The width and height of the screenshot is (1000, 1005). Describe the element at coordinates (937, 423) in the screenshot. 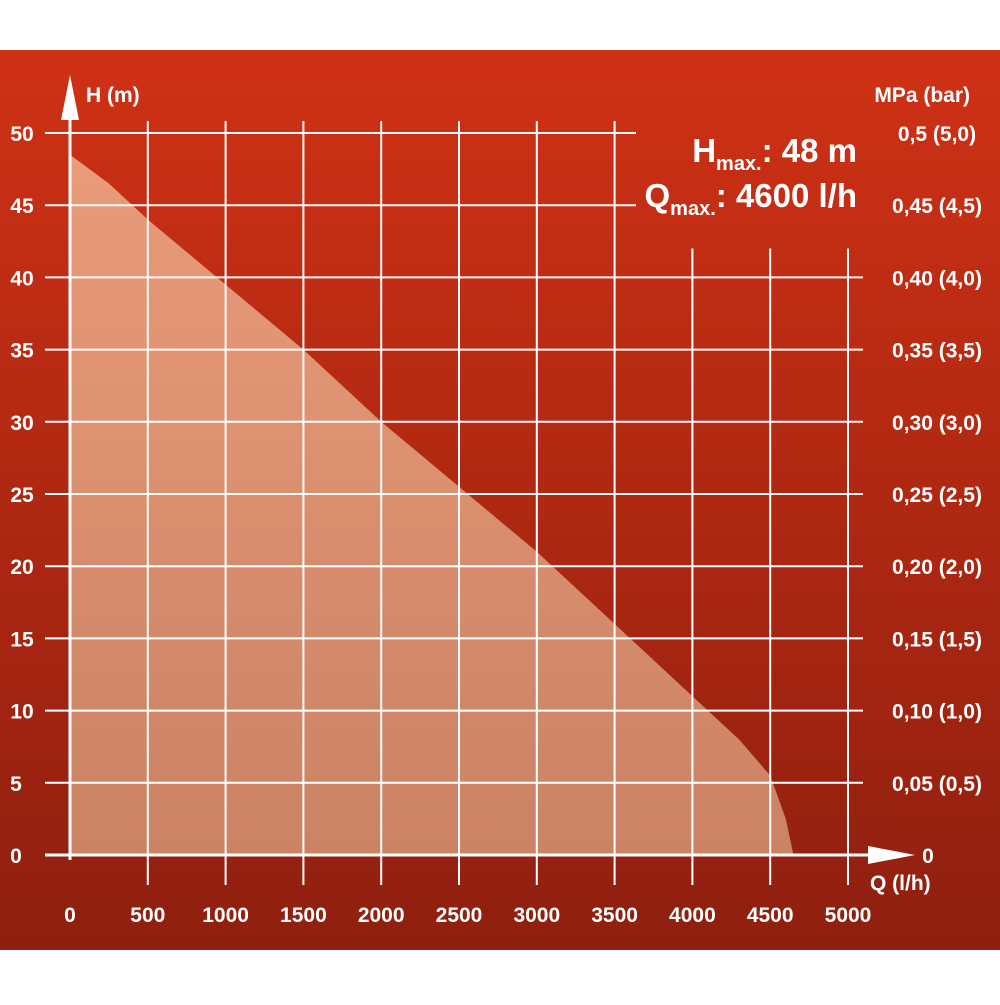

I see `y2-tick-label: 0,30 (3,0)` at that location.